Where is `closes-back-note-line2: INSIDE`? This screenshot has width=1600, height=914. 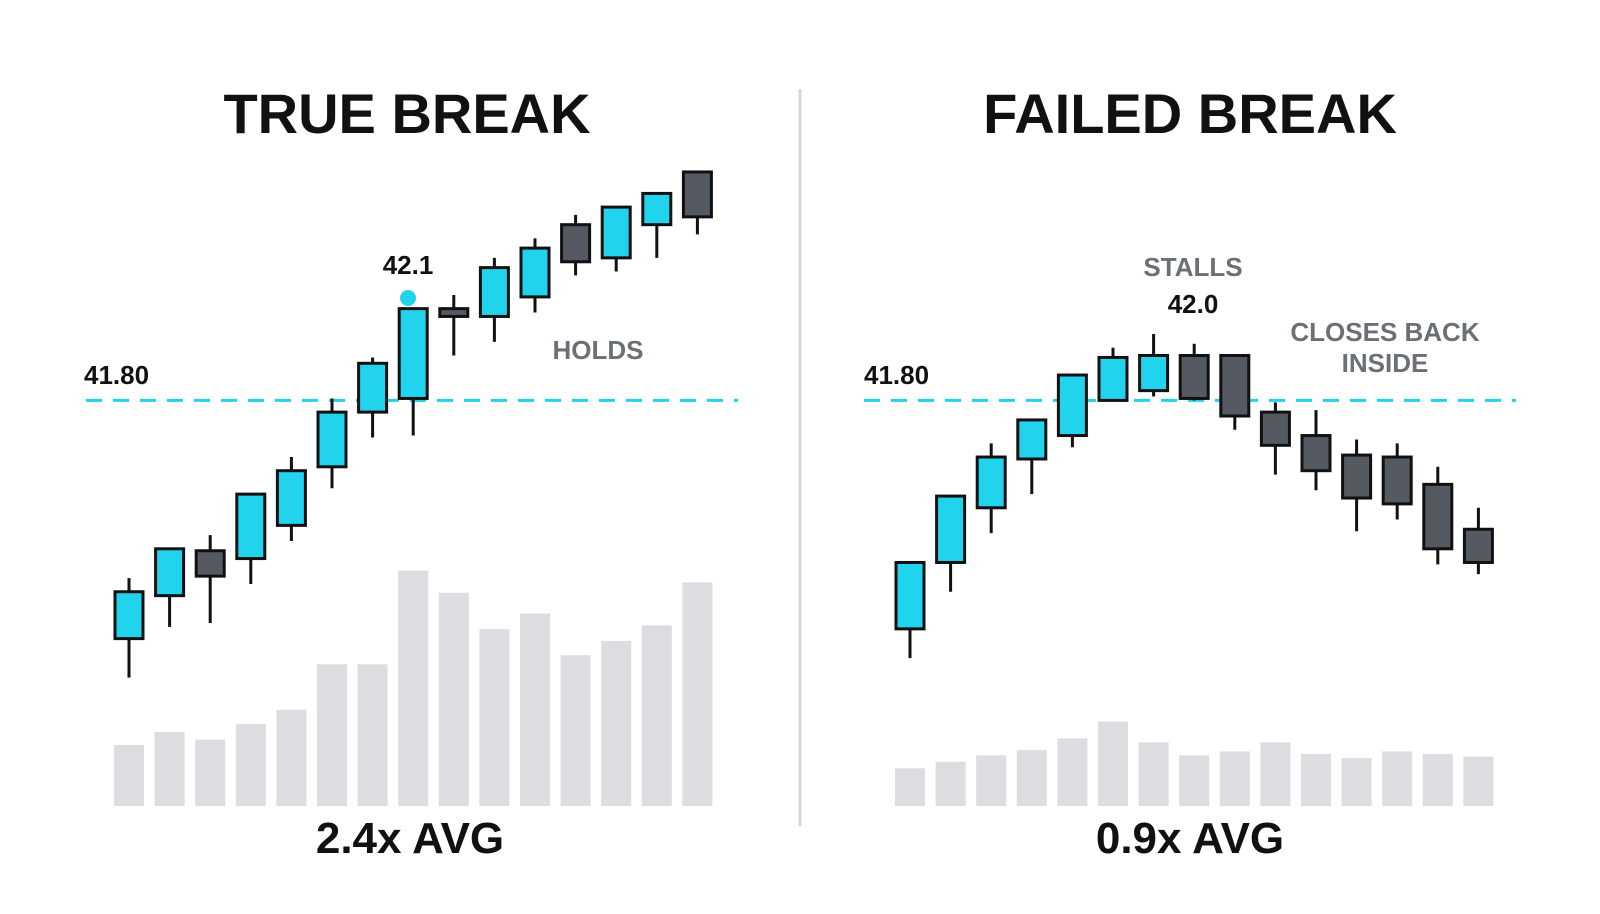 closes-back-note-line2: INSIDE is located at coordinates (1385, 363).